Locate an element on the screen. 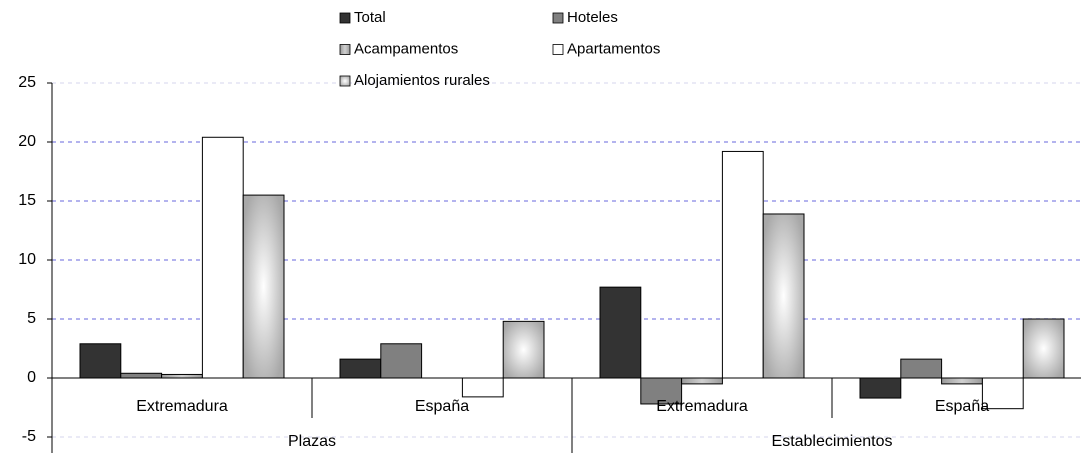  legend-label: Total is located at coordinates (370, 17).